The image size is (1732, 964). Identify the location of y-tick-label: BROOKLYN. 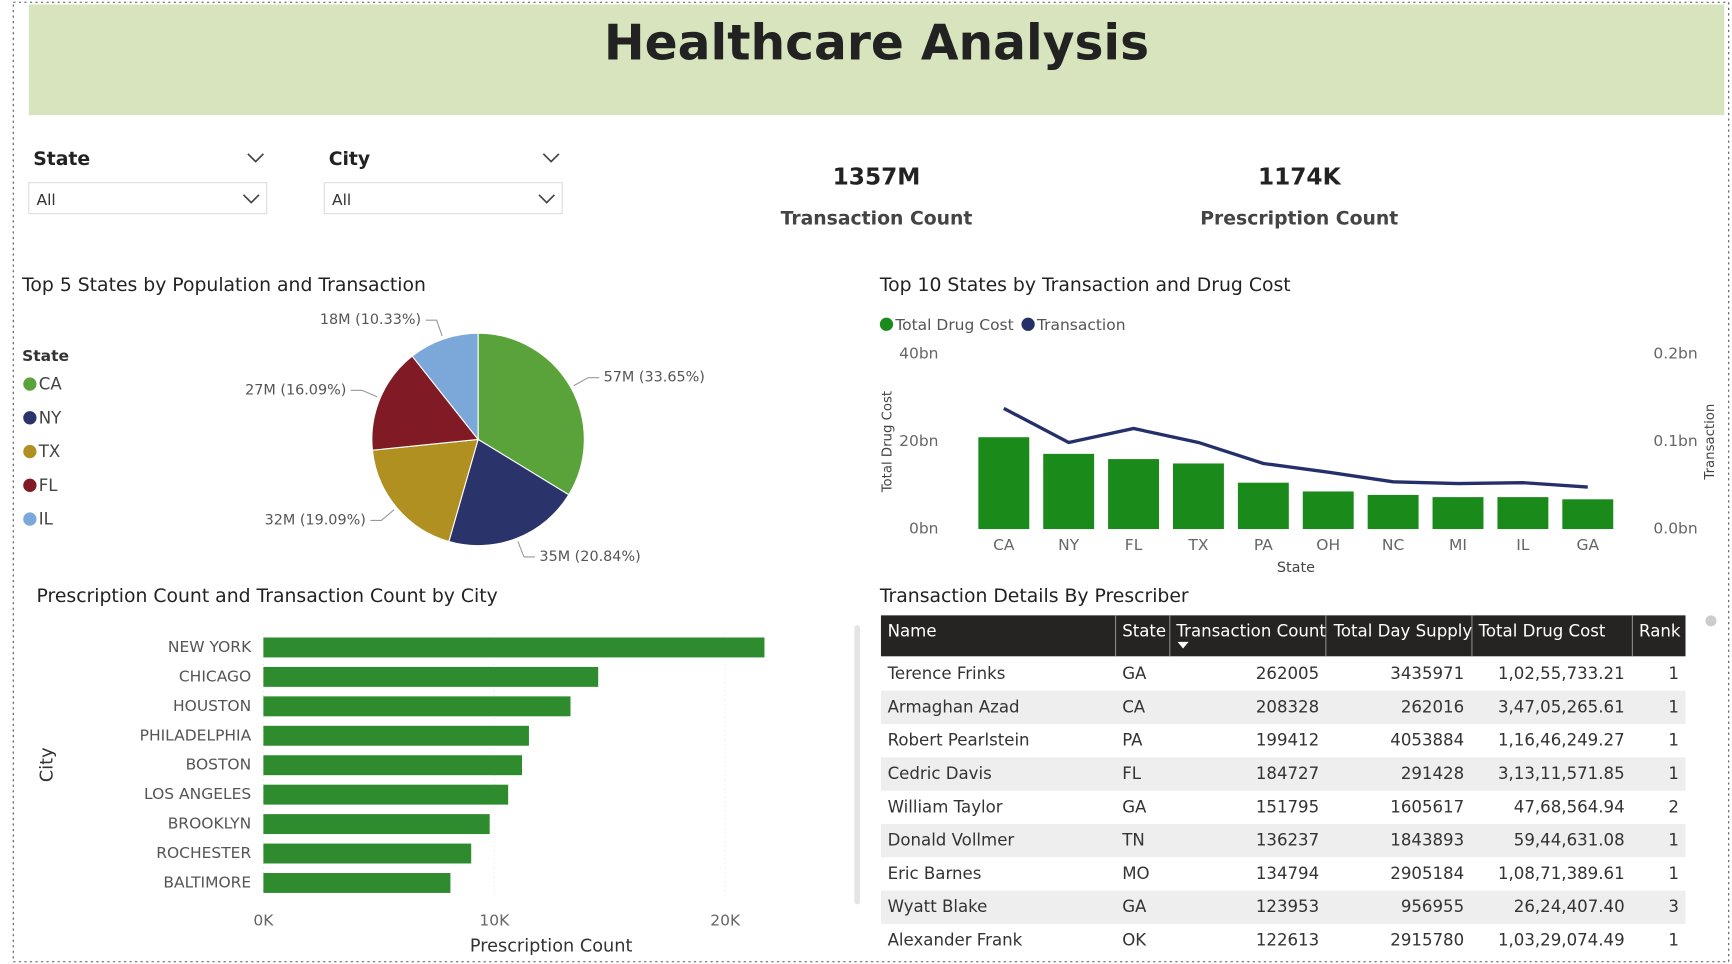
(210, 824).